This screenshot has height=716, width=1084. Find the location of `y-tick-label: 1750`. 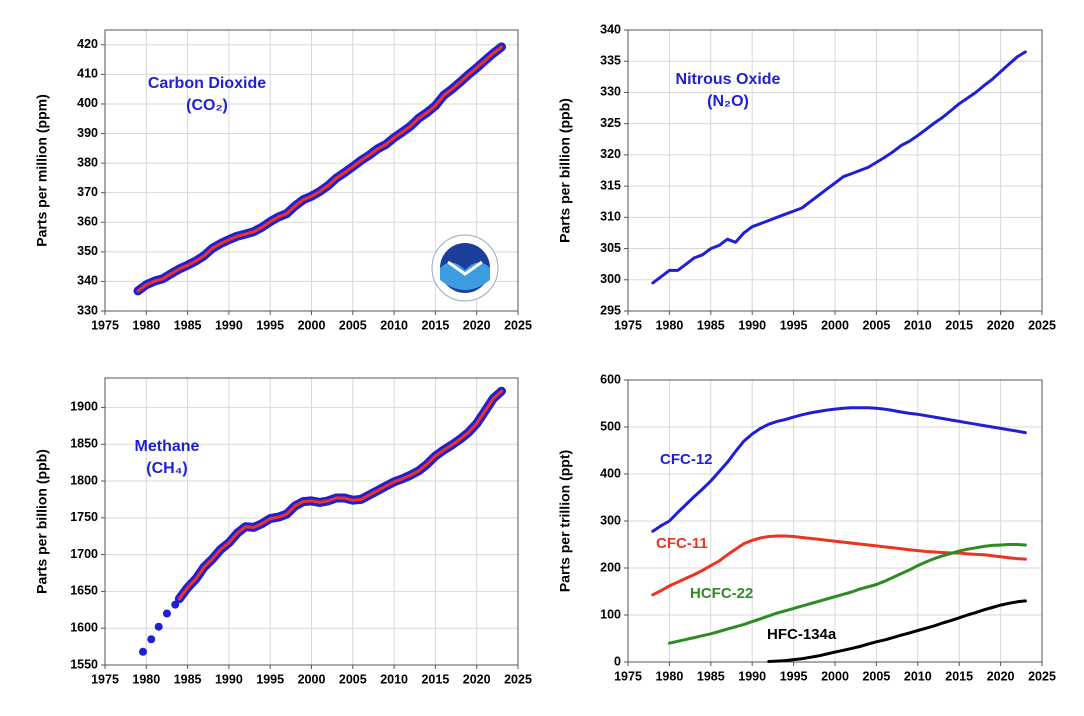

y-tick-label: 1750 is located at coordinates (84, 517).